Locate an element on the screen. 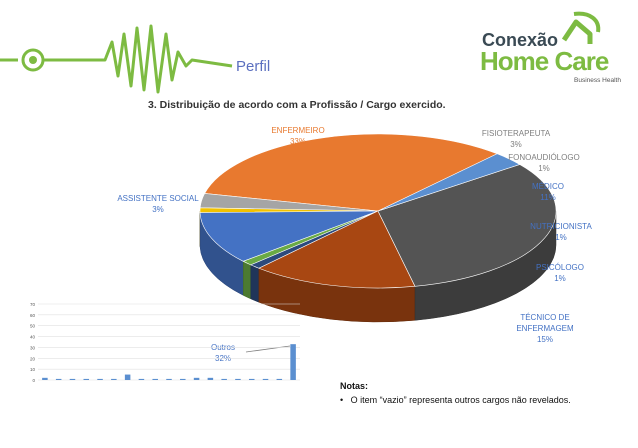 Image resolution: width=638 pixels, height=448 pixels. bar-encarregado is located at coordinates (169, 379).